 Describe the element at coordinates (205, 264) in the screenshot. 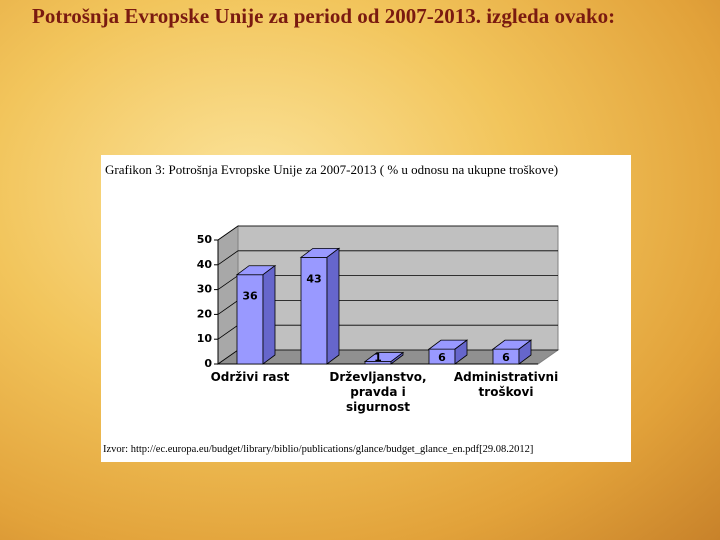

I see `y-tick-label: 40` at that location.